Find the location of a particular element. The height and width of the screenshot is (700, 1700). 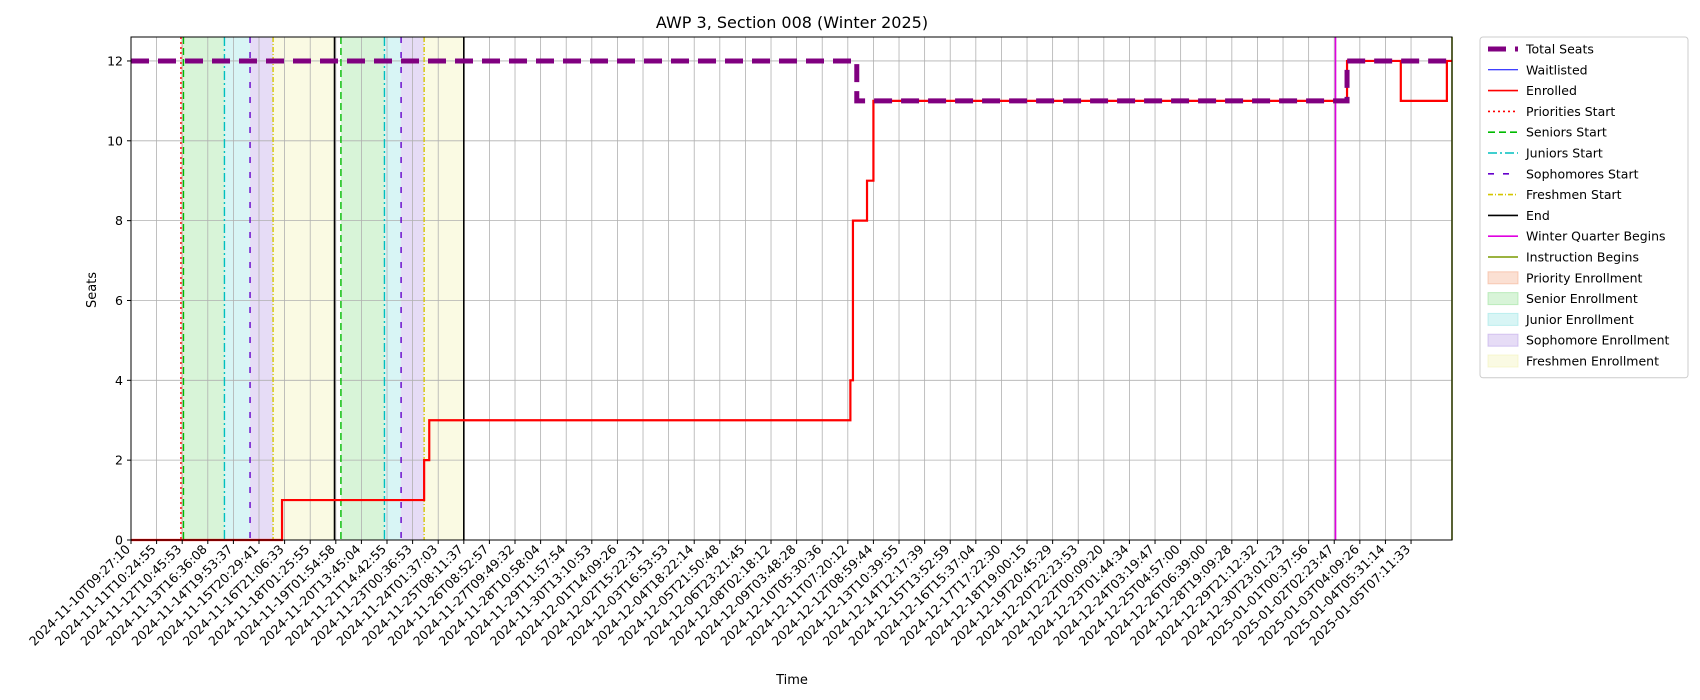

legend-label-juniors-start: Juniors Start is located at coordinates (1564, 153).